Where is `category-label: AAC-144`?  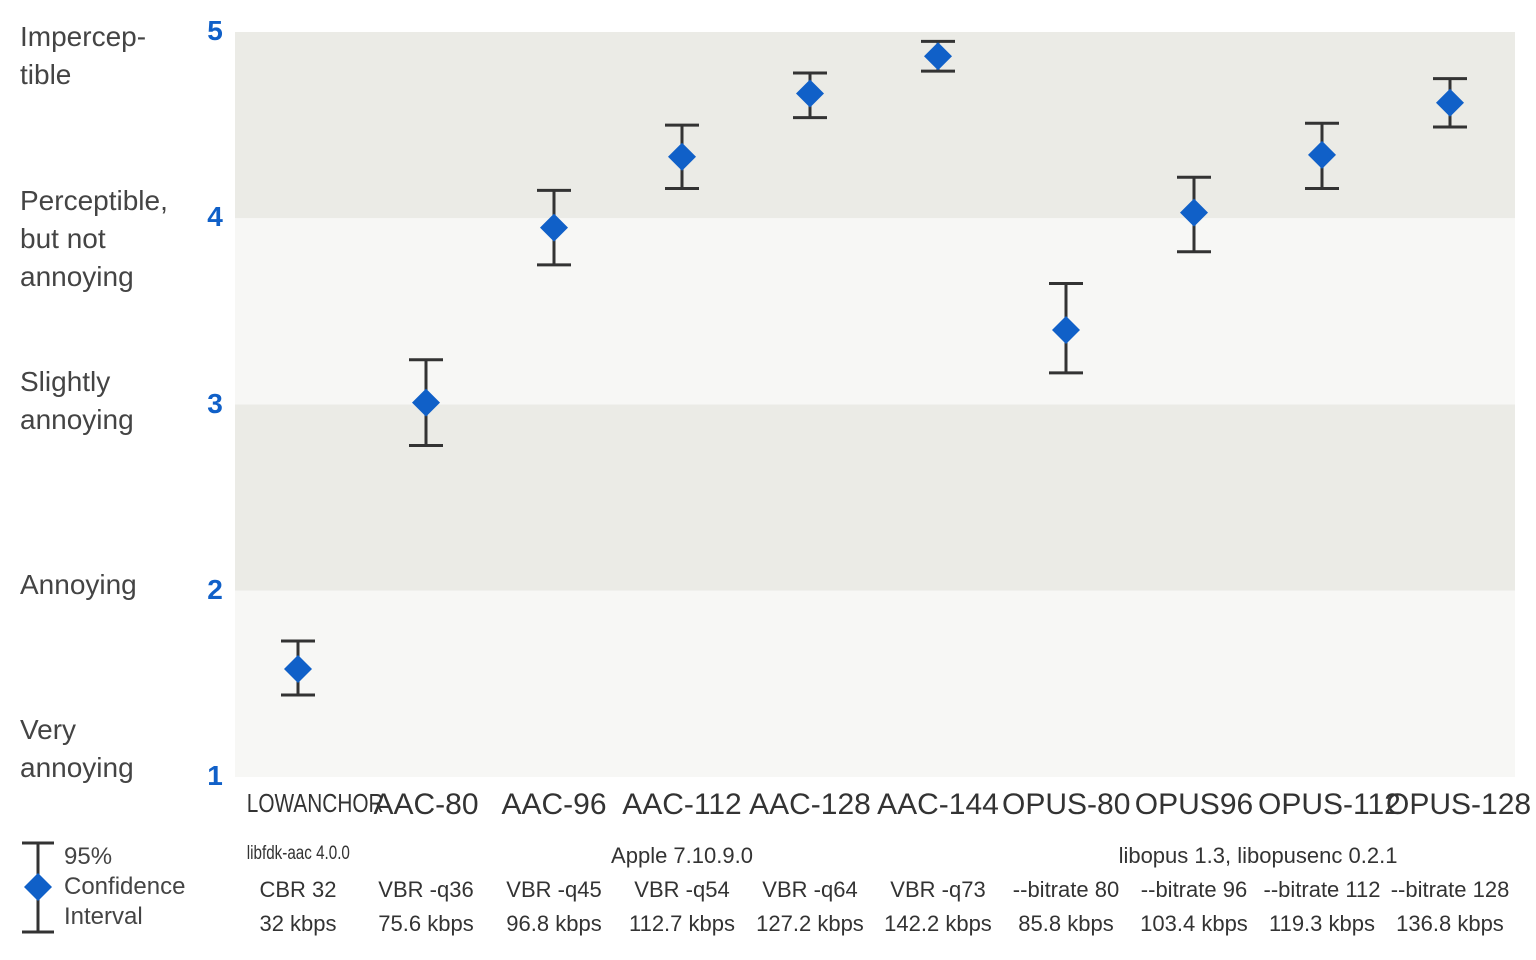 category-label: AAC-144 is located at coordinates (938, 804).